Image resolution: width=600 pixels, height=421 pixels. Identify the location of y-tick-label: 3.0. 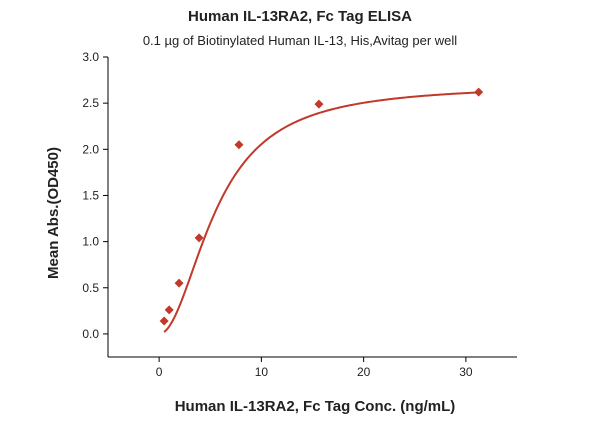
(90, 57).